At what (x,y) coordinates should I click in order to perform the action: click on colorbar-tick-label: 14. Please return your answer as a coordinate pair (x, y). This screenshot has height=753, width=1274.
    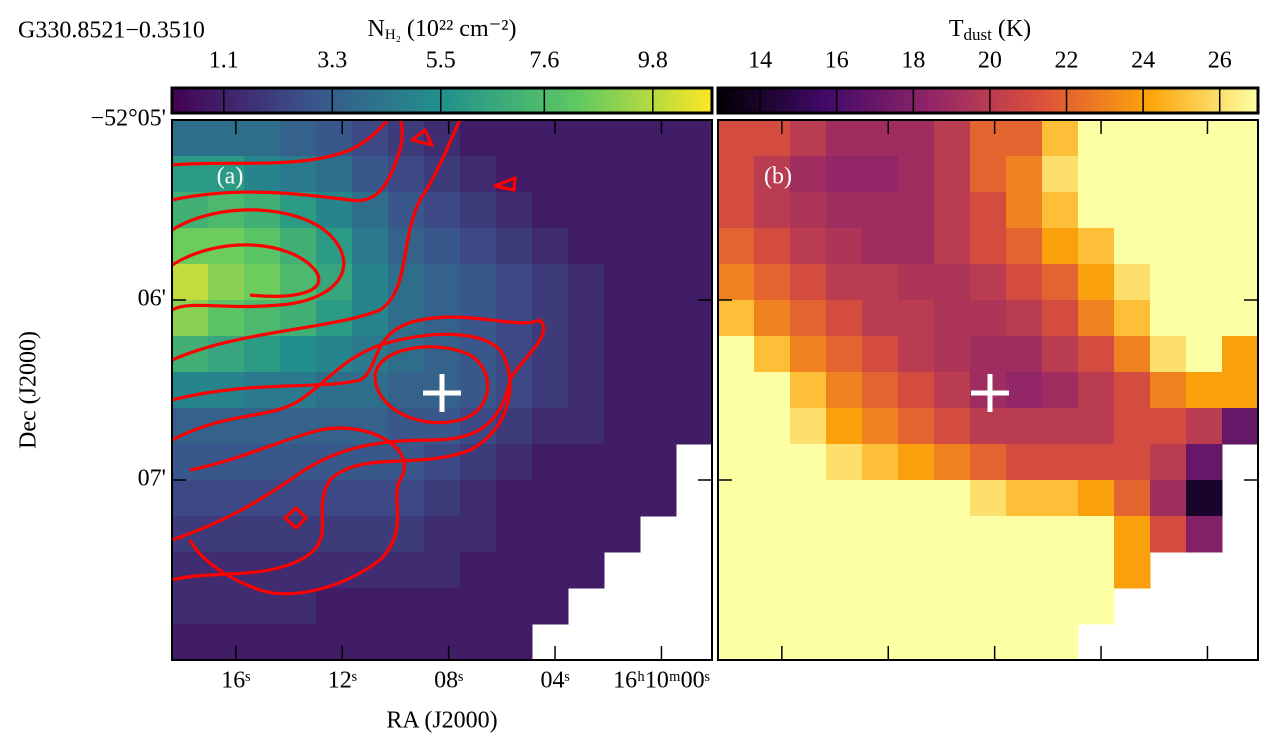
    Looking at the image, I should click on (760, 61).